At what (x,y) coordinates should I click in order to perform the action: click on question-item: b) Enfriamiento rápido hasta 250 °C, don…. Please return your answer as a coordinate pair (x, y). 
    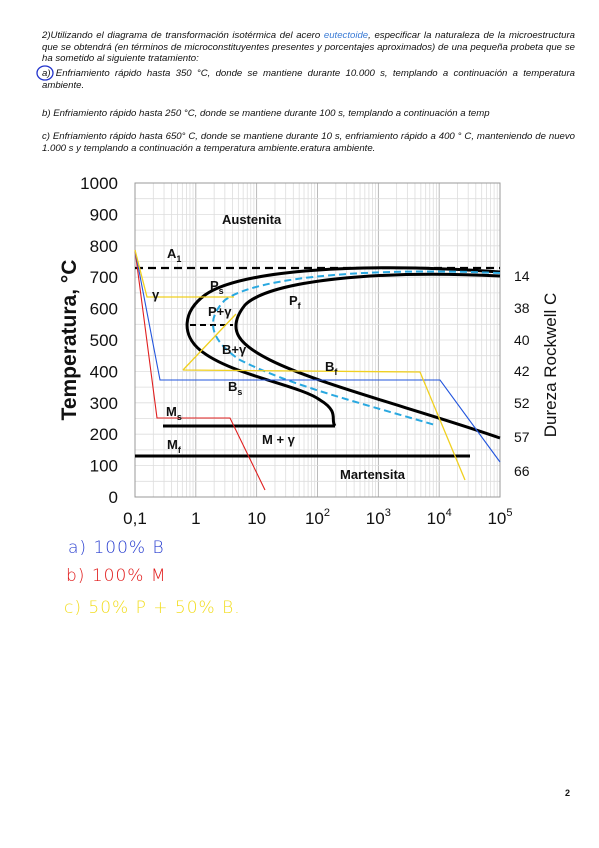
    Looking at the image, I should click on (266, 113).